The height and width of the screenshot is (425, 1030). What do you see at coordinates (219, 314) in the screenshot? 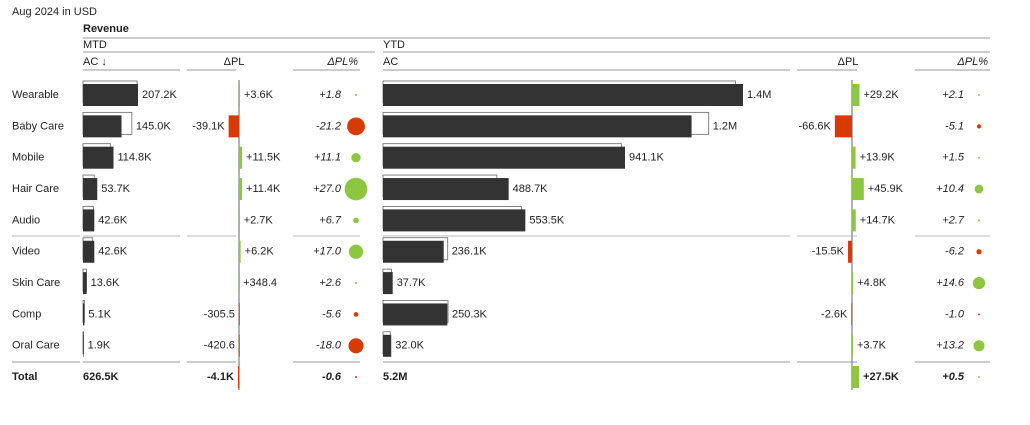
I see `delta-label: -305.5` at bounding box center [219, 314].